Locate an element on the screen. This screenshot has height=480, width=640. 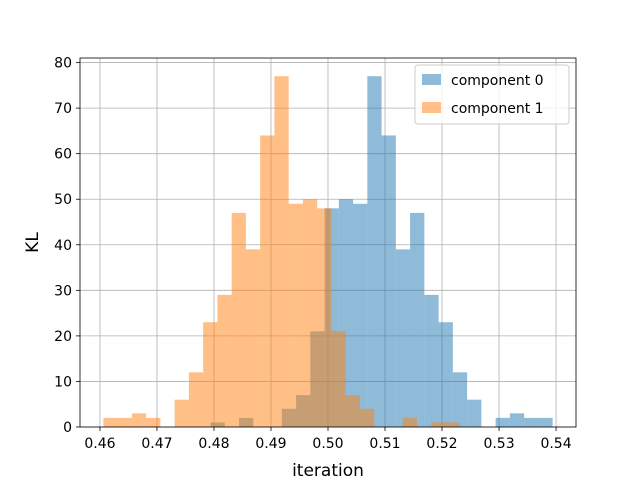
x-tick-label: 0.54 is located at coordinates (555, 444).